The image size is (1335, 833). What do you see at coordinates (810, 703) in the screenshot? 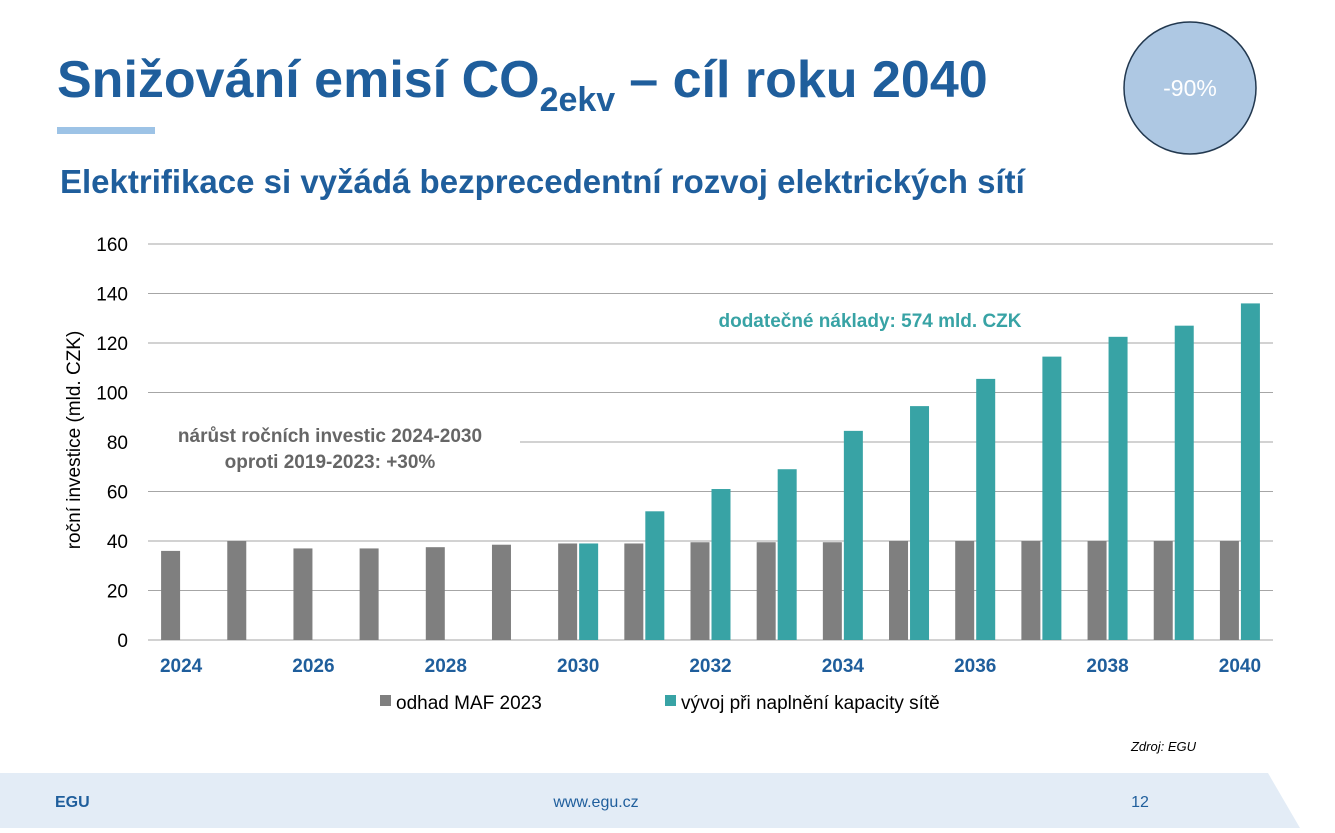
I see `legend-label: vývoj při naplnění kapacity sítě` at bounding box center [810, 703].